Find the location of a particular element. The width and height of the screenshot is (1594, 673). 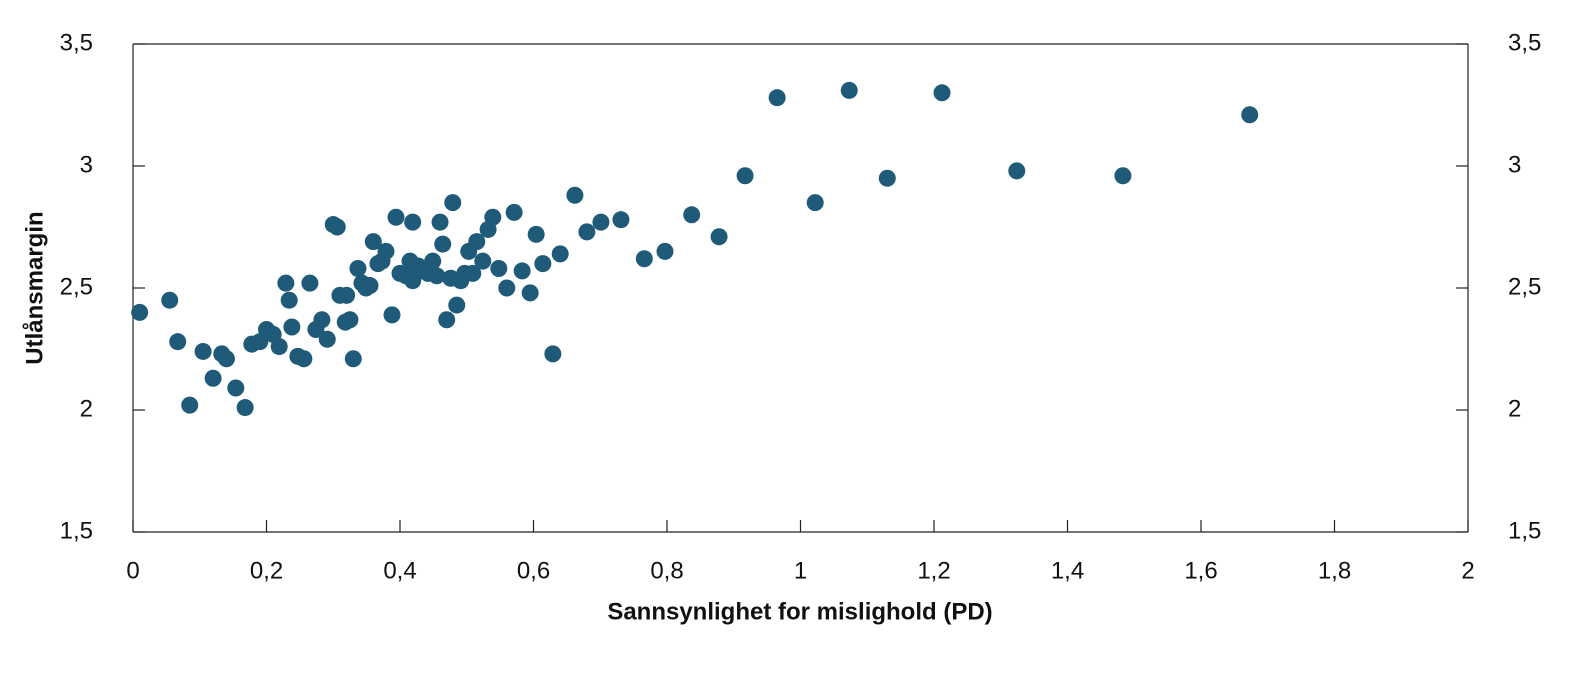

y2-tick-label: 3 is located at coordinates (1514, 164).